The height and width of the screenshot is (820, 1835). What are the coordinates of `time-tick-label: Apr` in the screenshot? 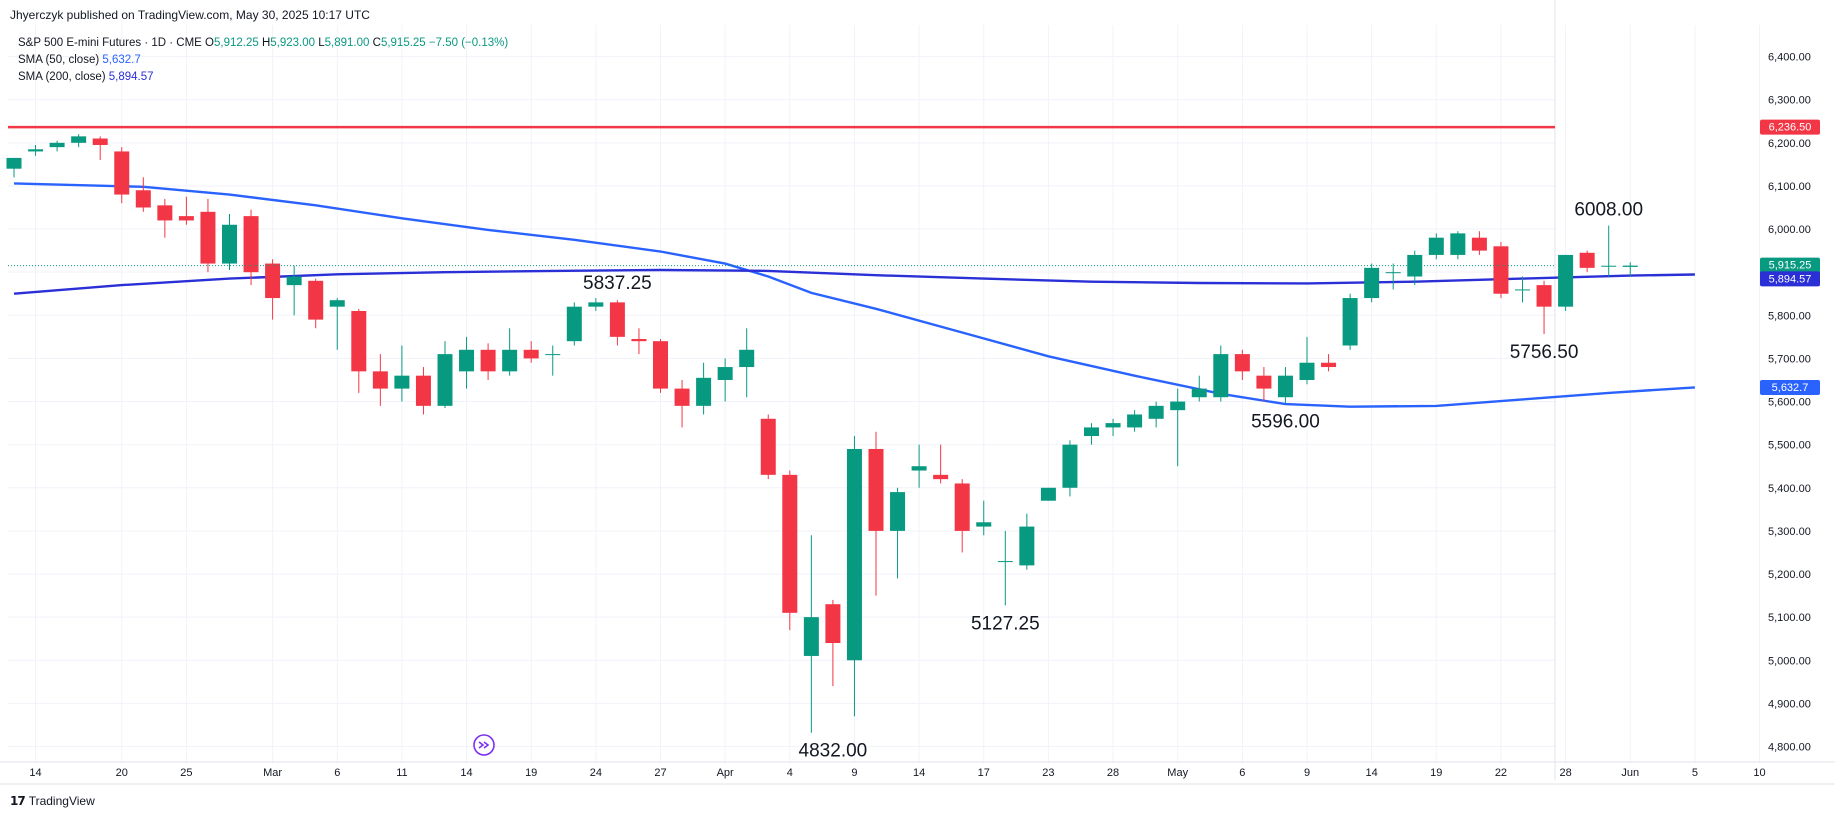 It's located at (725, 773).